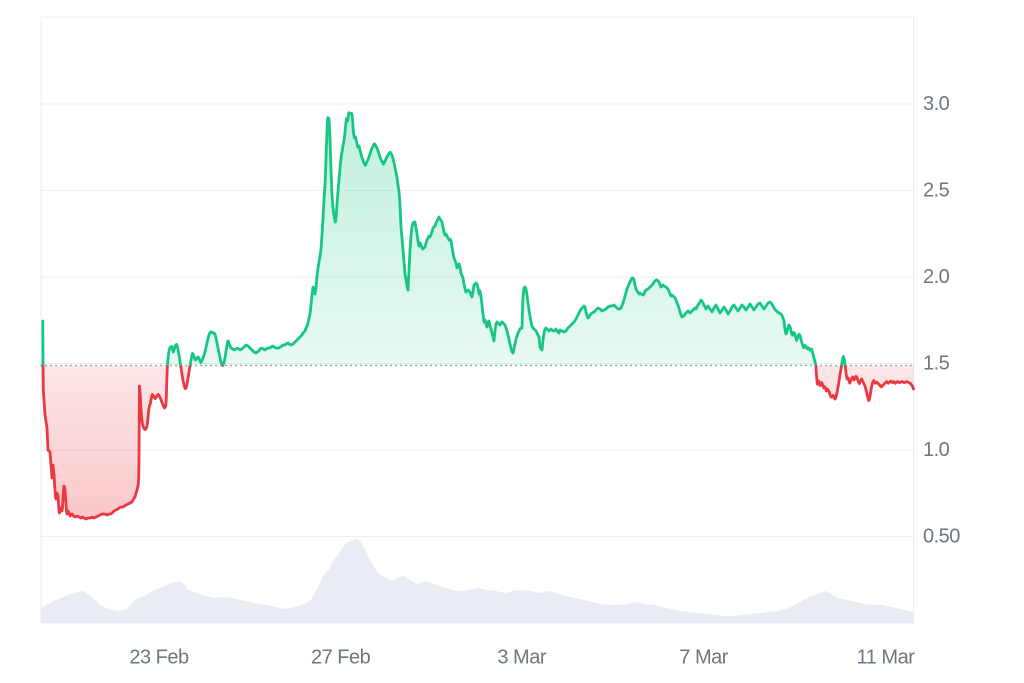 The image size is (1024, 683). I want to click on svg-text: 1.5, so click(936, 364).